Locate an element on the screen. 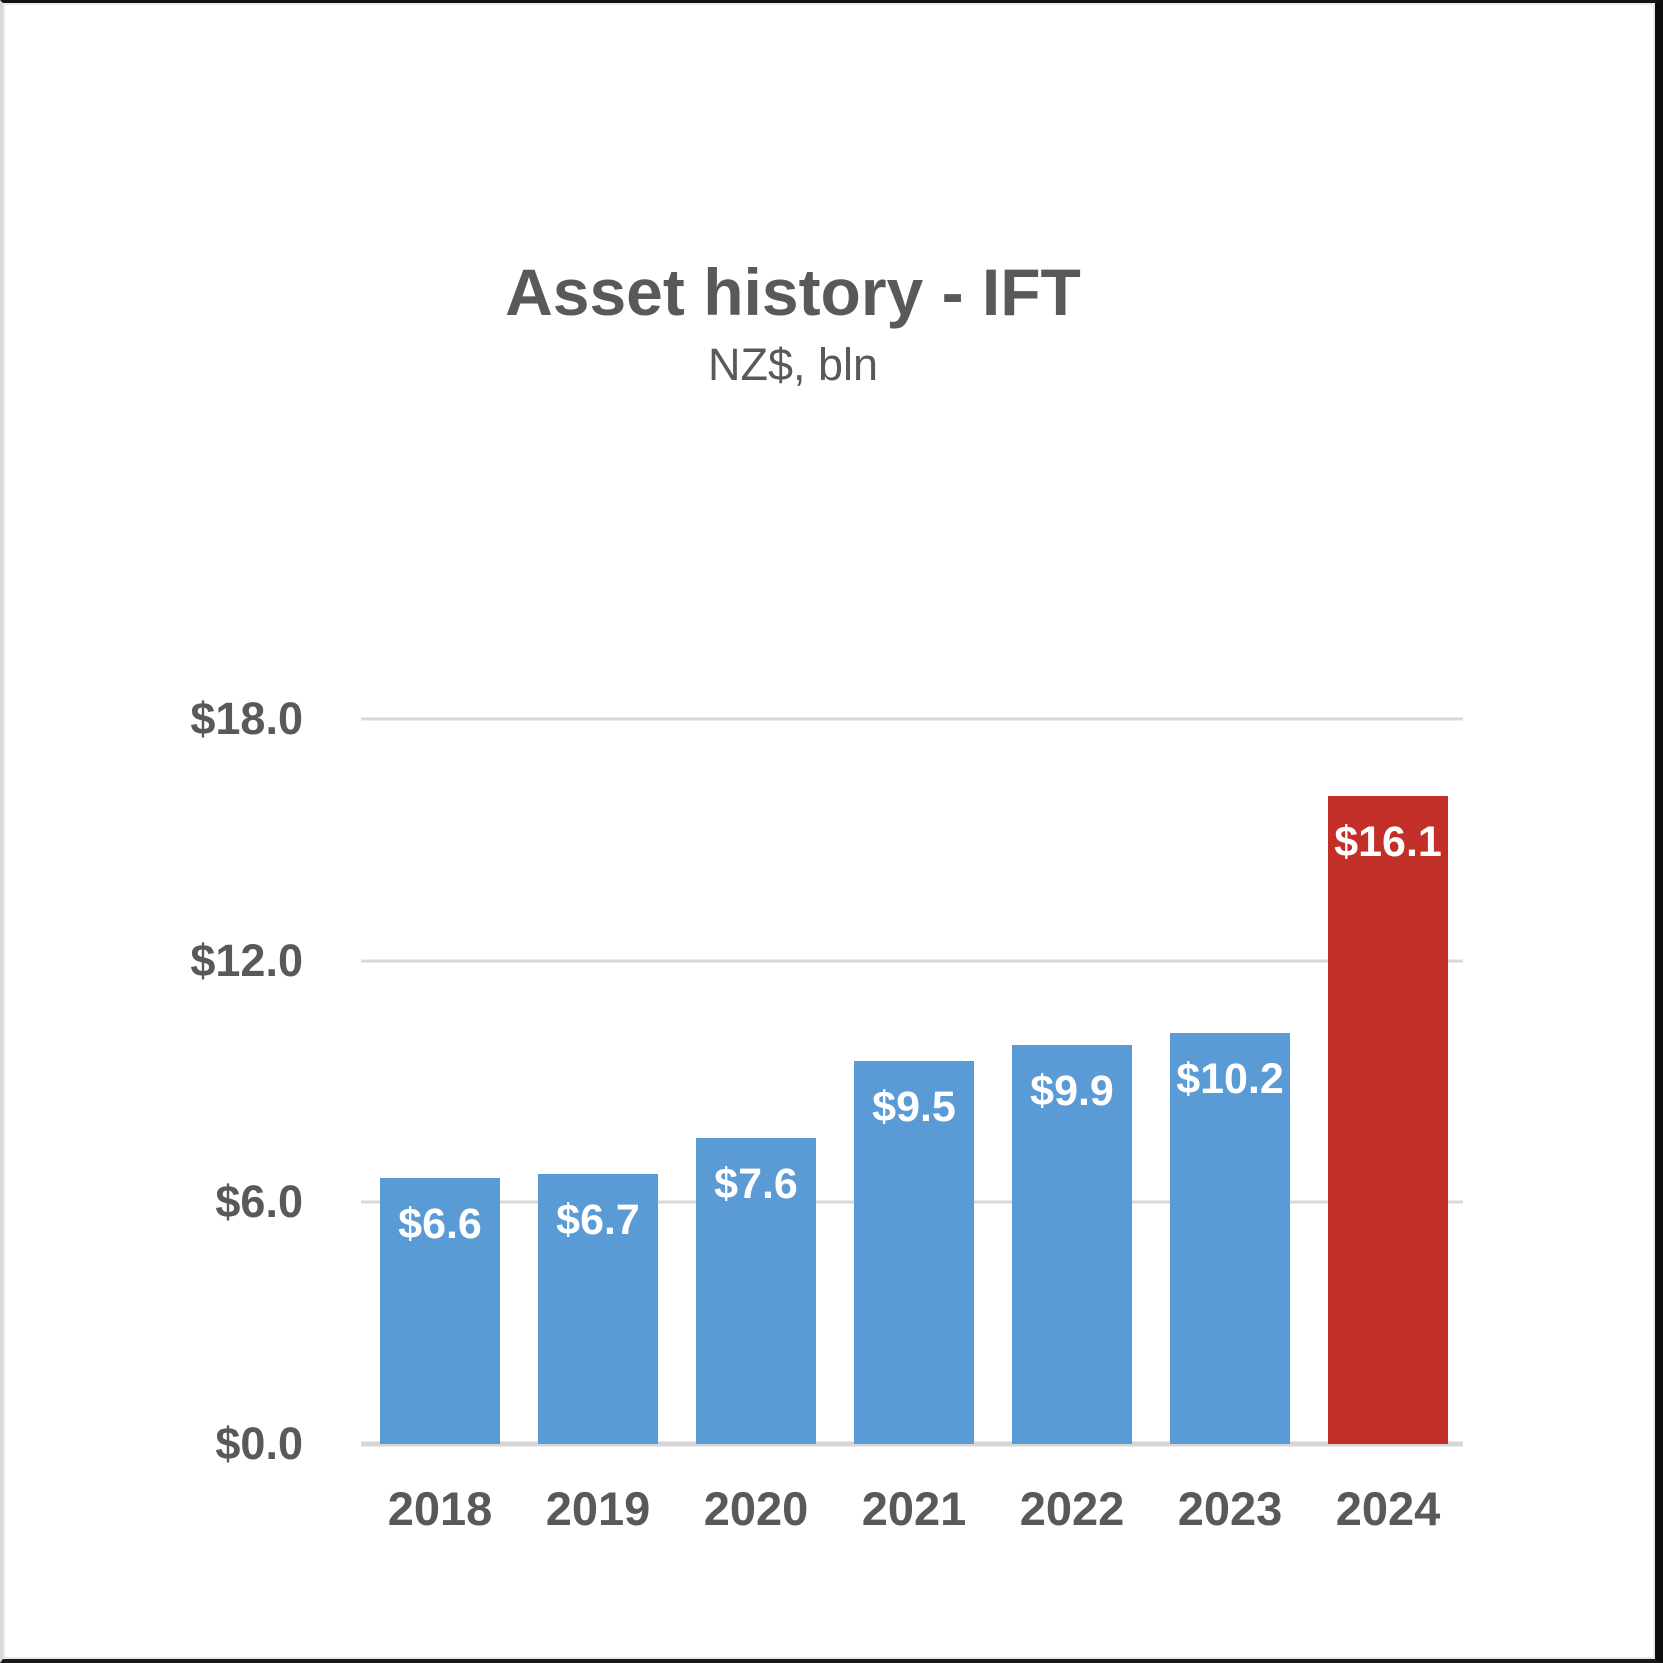  bar-value-label: $6.7 is located at coordinates (598, 1220).